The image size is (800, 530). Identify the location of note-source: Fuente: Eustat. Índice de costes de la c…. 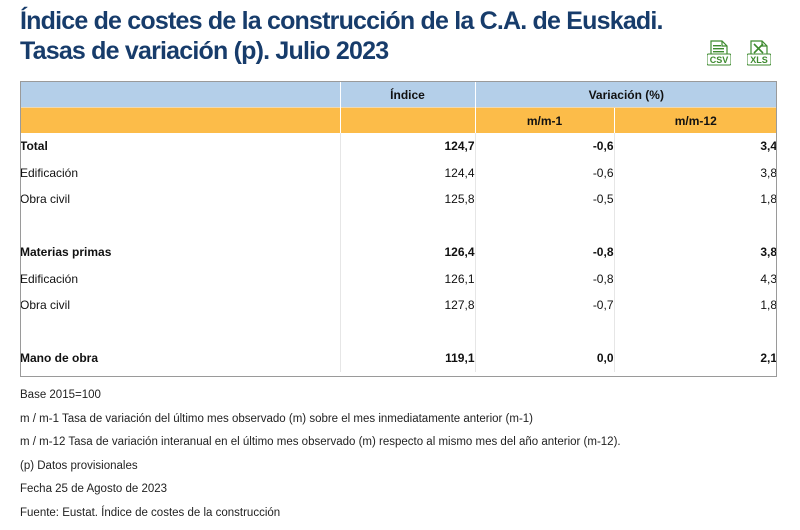
(150, 512).